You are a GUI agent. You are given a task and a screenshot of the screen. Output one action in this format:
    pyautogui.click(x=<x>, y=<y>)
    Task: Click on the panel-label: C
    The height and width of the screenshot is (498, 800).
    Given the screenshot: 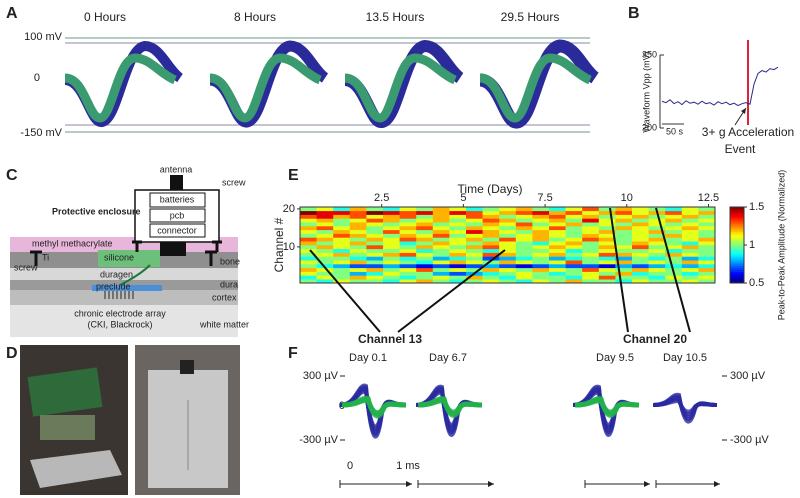 What is the action you would take?
    pyautogui.click(x=12, y=175)
    